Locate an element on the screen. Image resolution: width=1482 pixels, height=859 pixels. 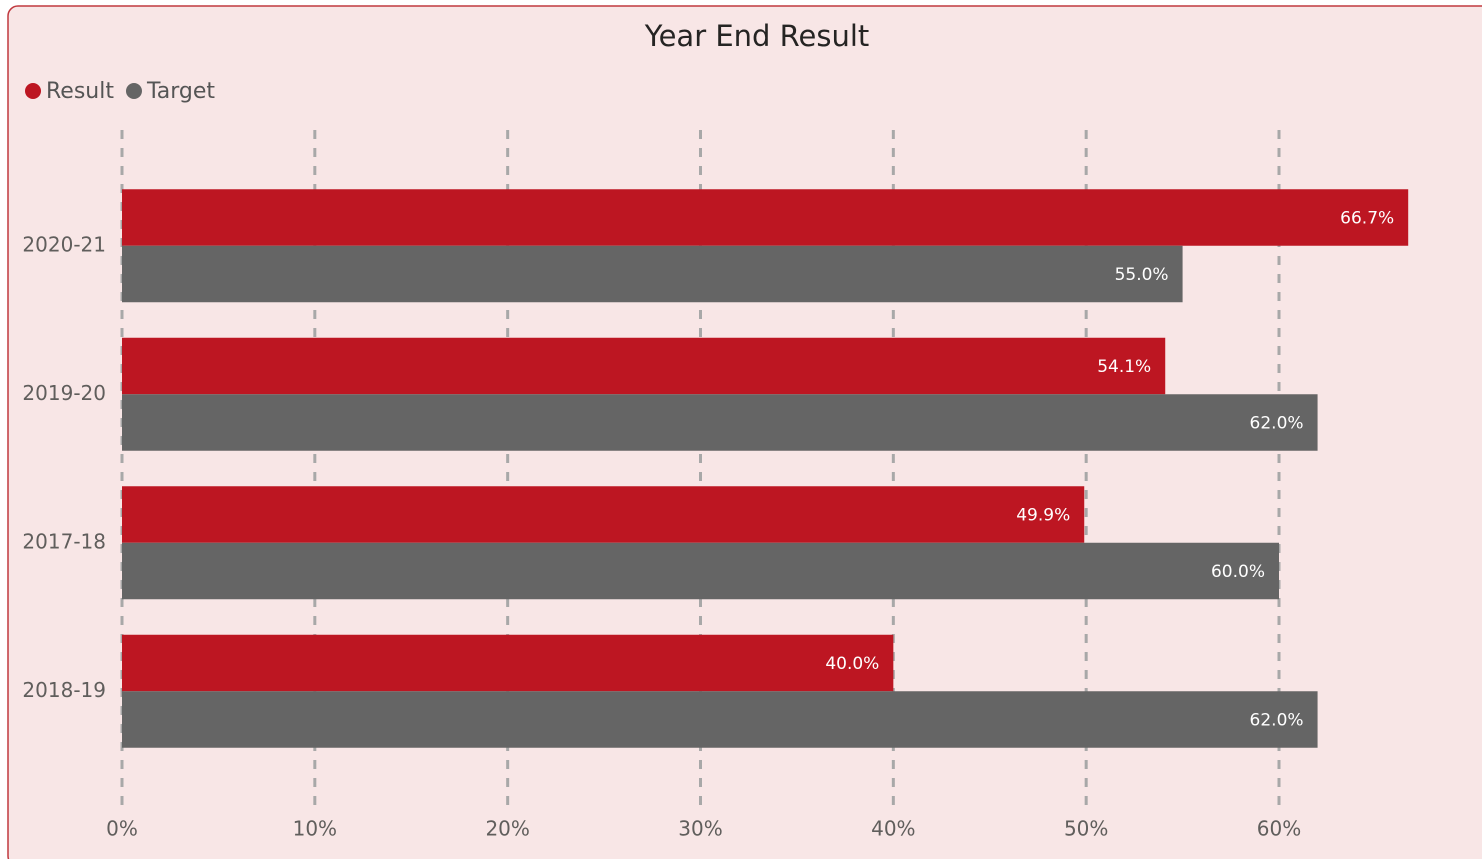
value-label: 49.9% is located at coordinates (1043, 516).